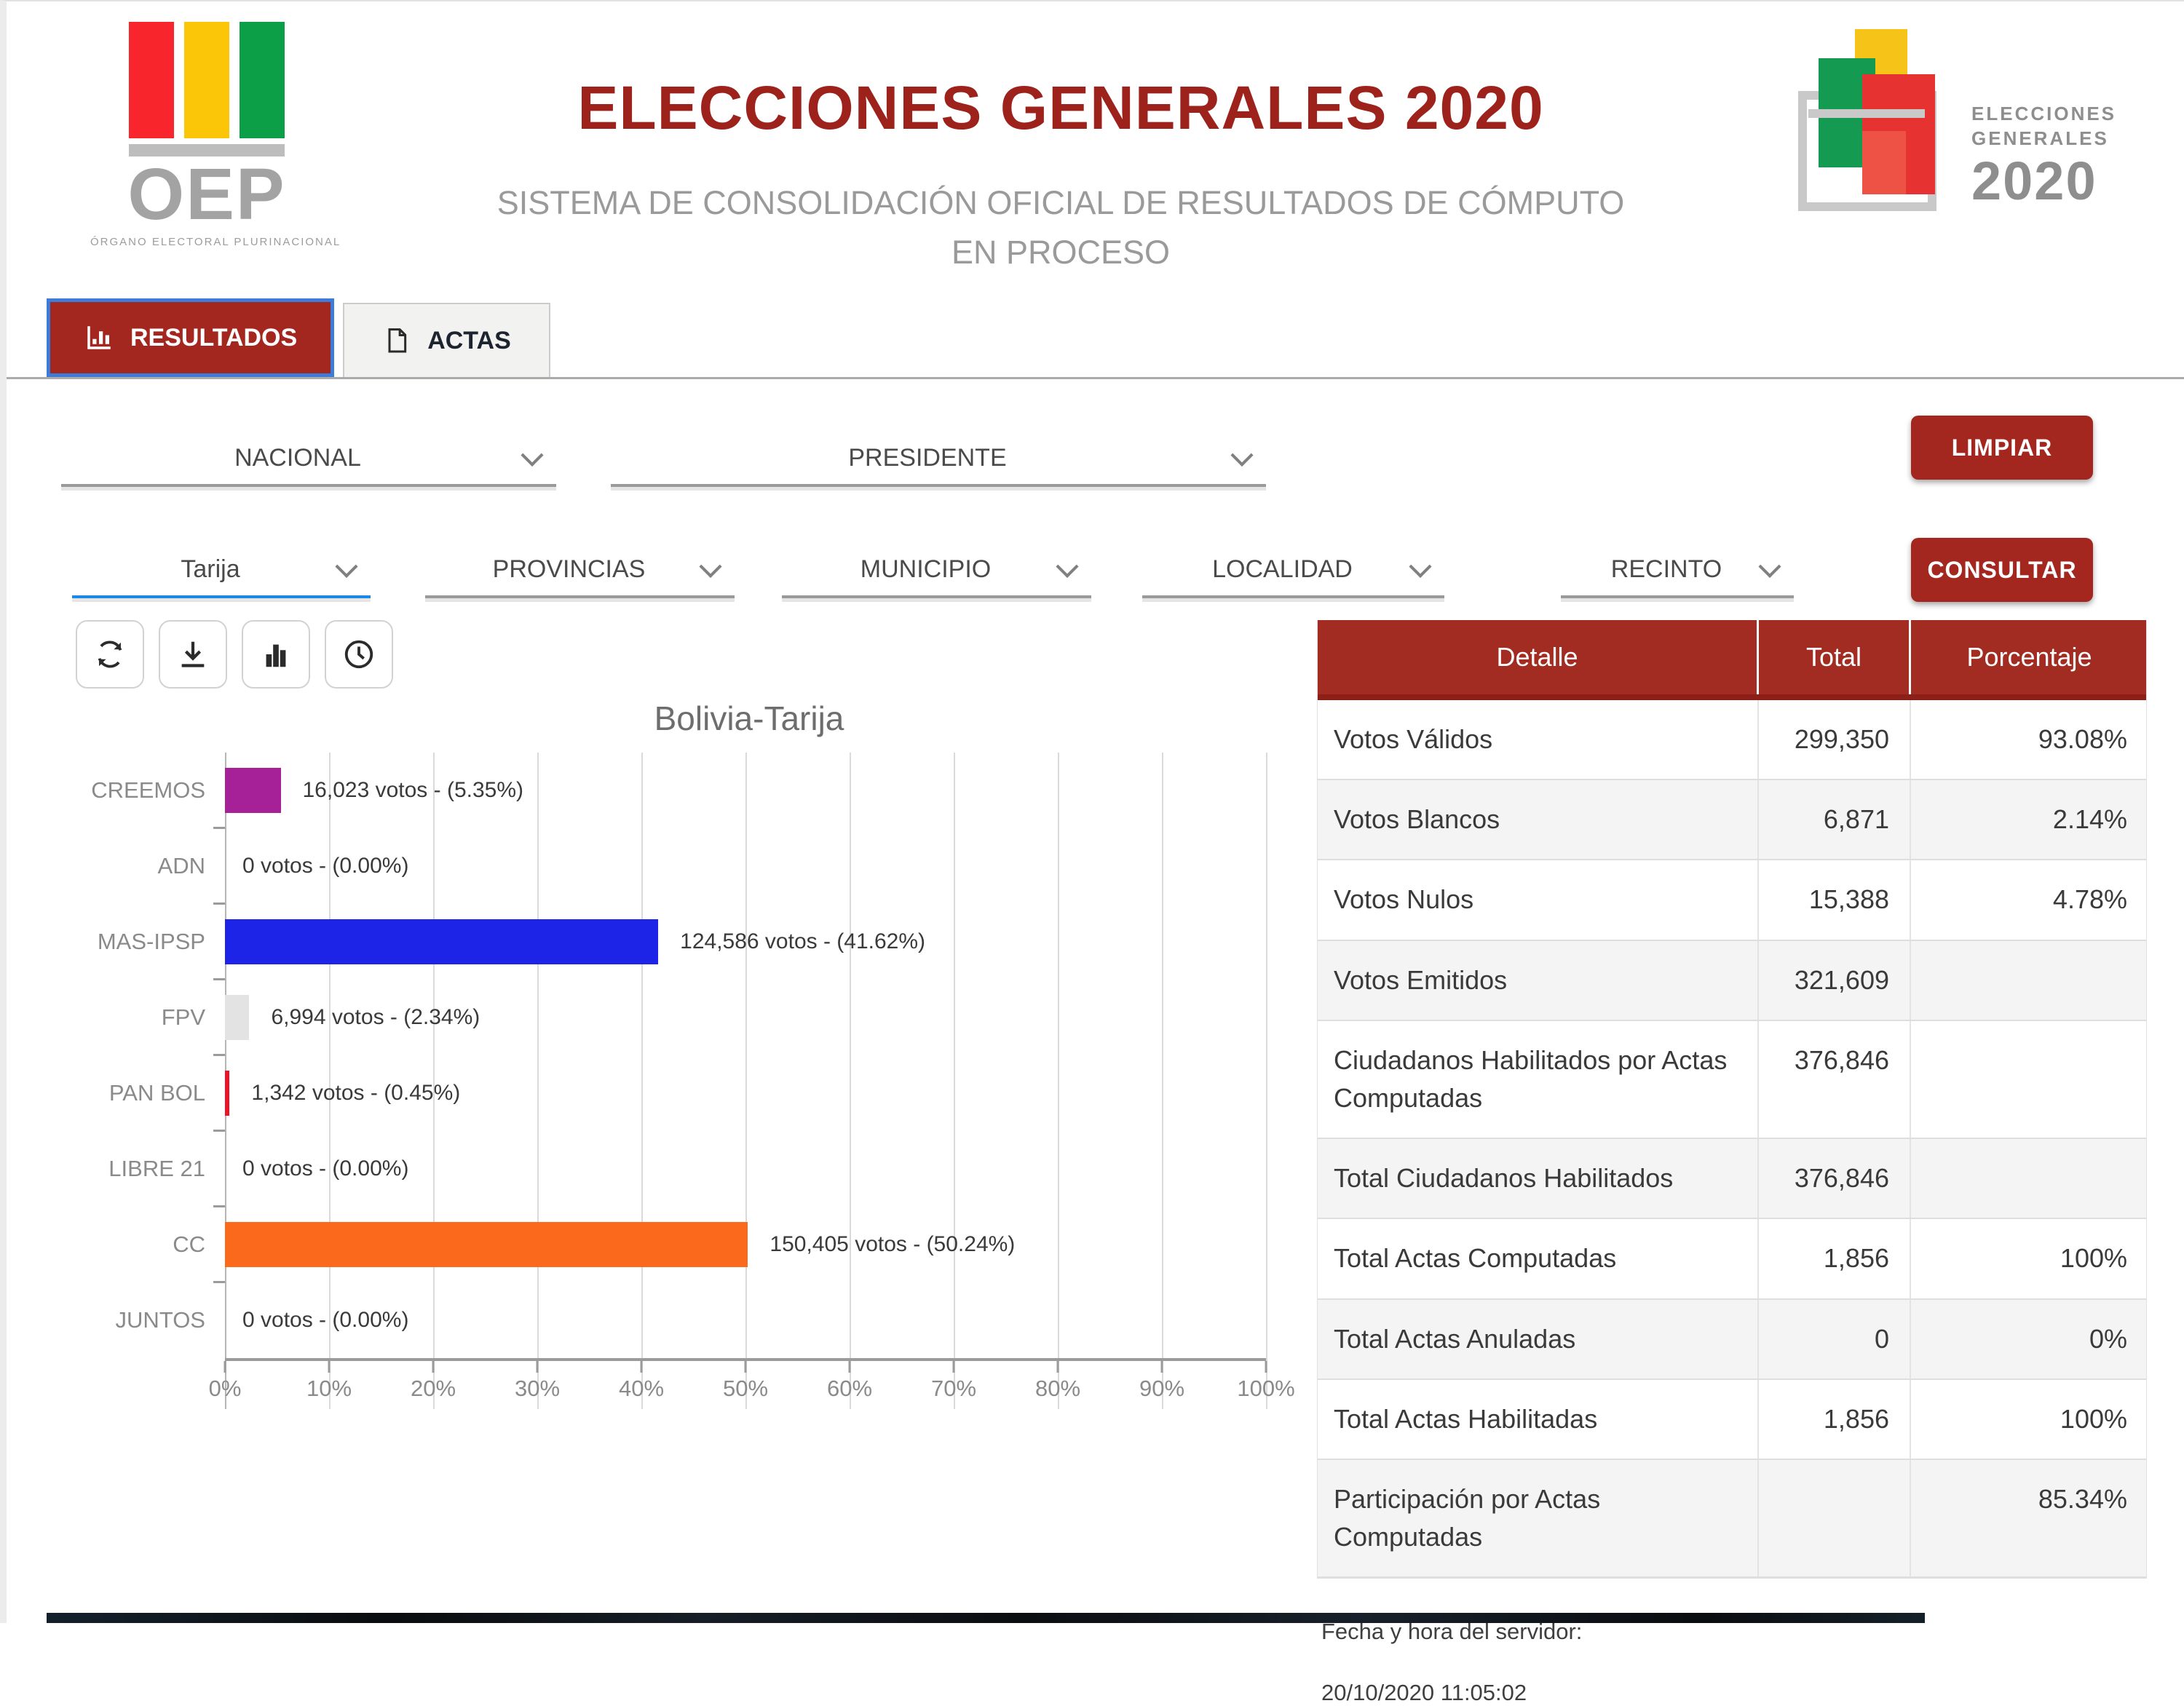  Describe the element at coordinates (691, 1320) in the screenshot. I see `chart-row-juntos: JUNTOS 0 votos - (0.00%)` at that location.